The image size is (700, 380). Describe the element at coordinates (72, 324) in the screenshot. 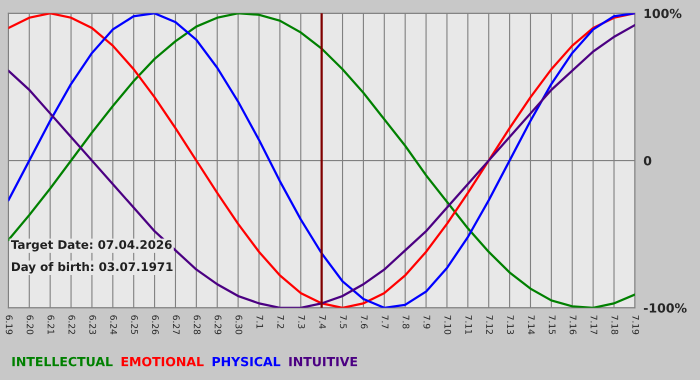

I see `x-tick-label: 6.22` at that location.